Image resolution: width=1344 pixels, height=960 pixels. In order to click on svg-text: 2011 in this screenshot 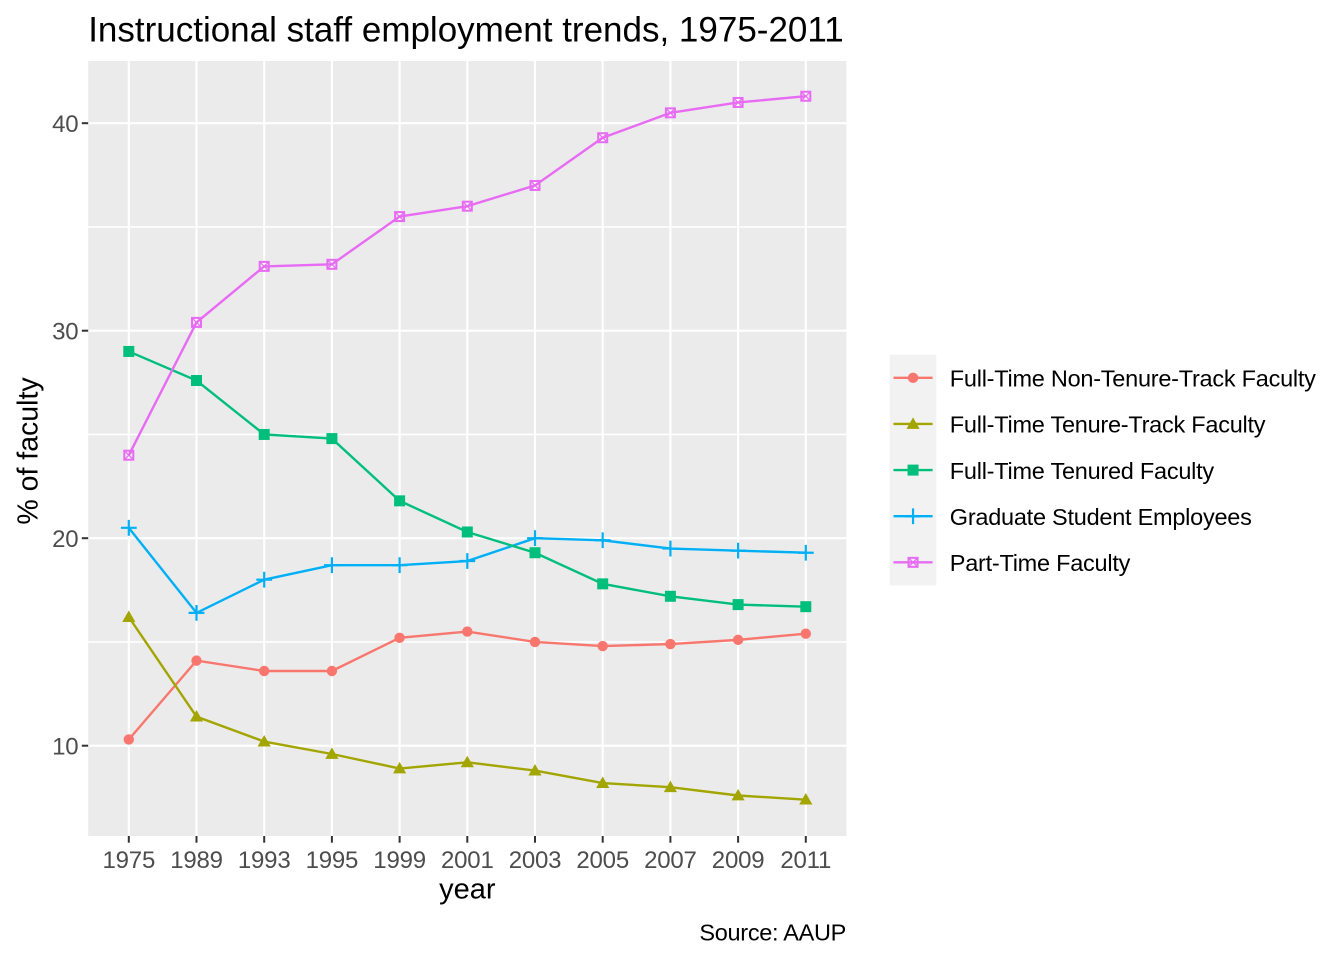, I will do `click(805, 860)`.